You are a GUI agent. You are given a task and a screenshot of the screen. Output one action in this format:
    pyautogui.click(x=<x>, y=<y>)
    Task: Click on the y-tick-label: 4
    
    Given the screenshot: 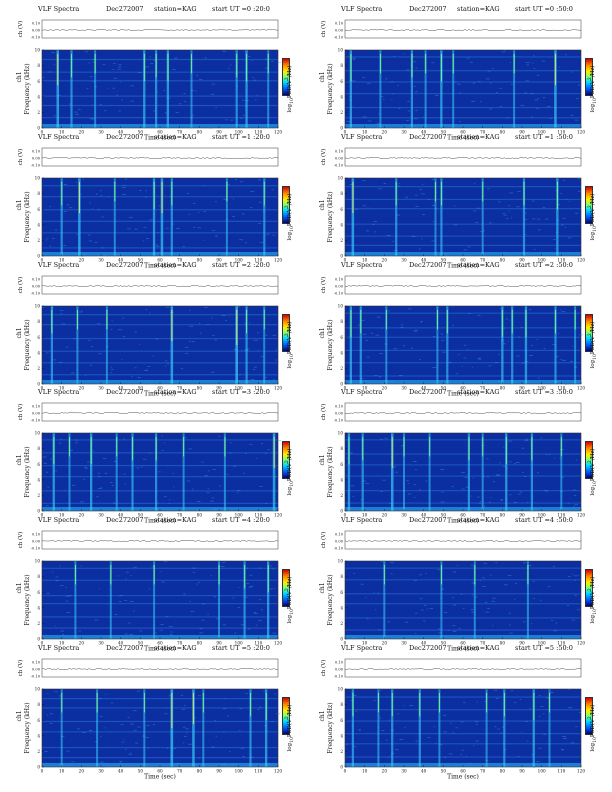 What is the action you would take?
    pyautogui.click(x=38, y=735)
    